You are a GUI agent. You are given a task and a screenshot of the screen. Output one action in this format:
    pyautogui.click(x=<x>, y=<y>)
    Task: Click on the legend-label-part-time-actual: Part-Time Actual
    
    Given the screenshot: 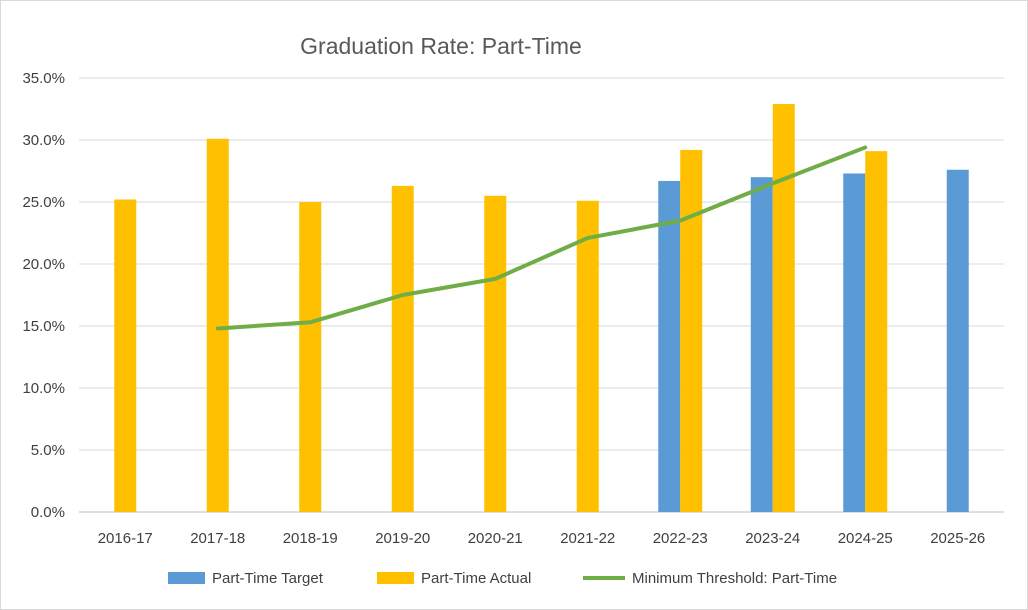 What is the action you would take?
    pyautogui.click(x=476, y=578)
    